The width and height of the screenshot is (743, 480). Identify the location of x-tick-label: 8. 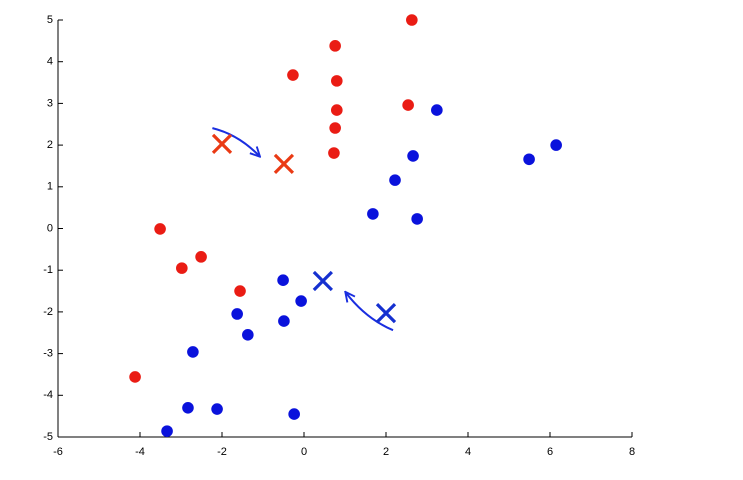
(632, 452).